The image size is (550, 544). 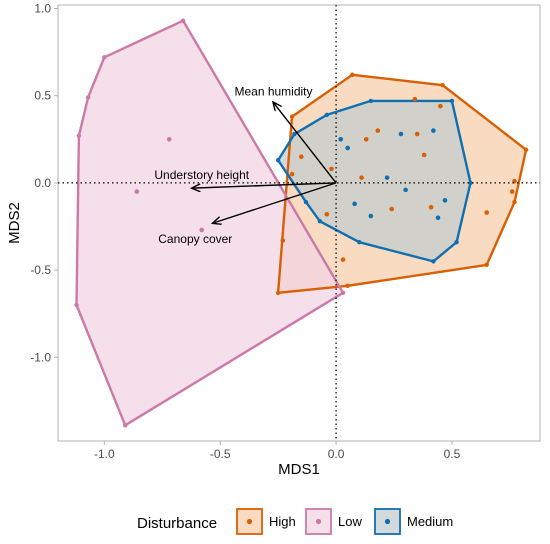 I want to click on x-tick-label-2: 0.0, so click(x=336, y=454).